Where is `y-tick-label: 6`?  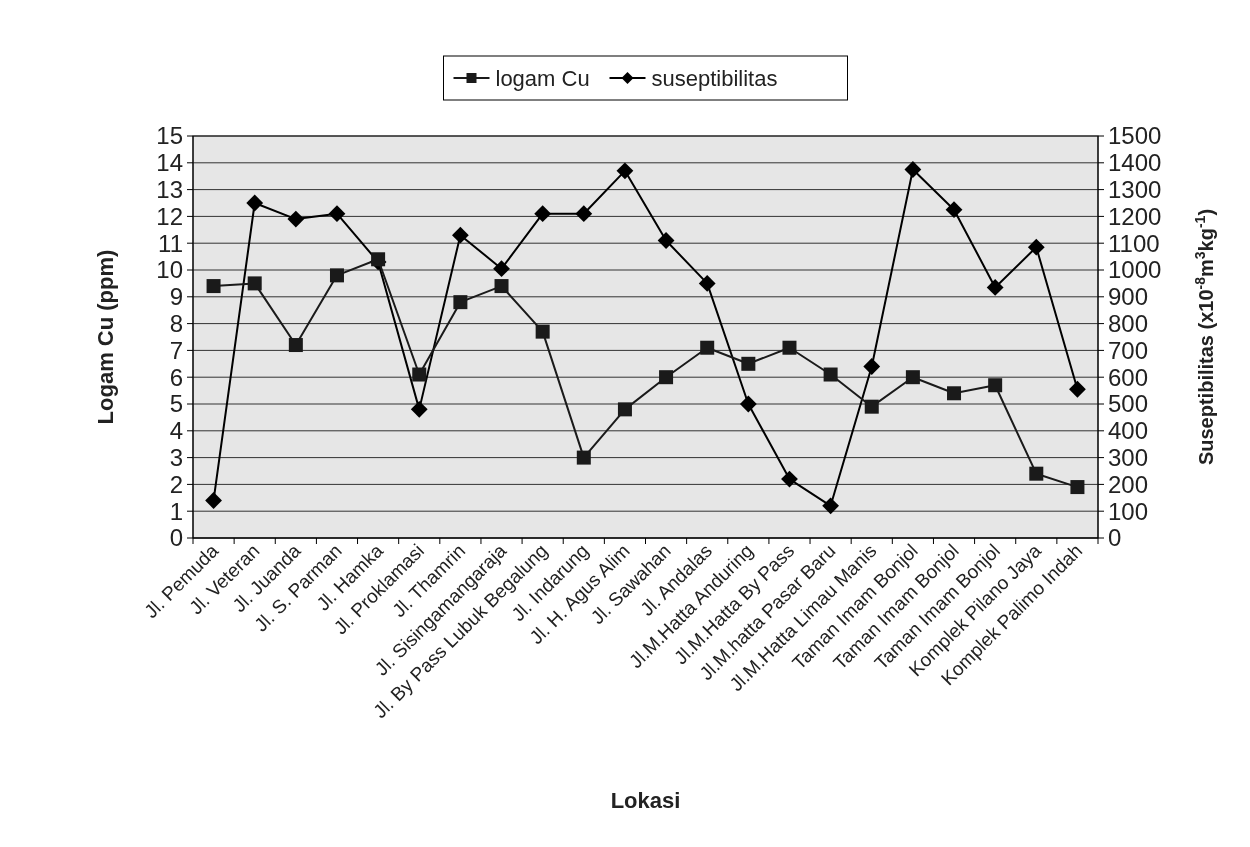
y-tick-label: 6 is located at coordinates (176, 377).